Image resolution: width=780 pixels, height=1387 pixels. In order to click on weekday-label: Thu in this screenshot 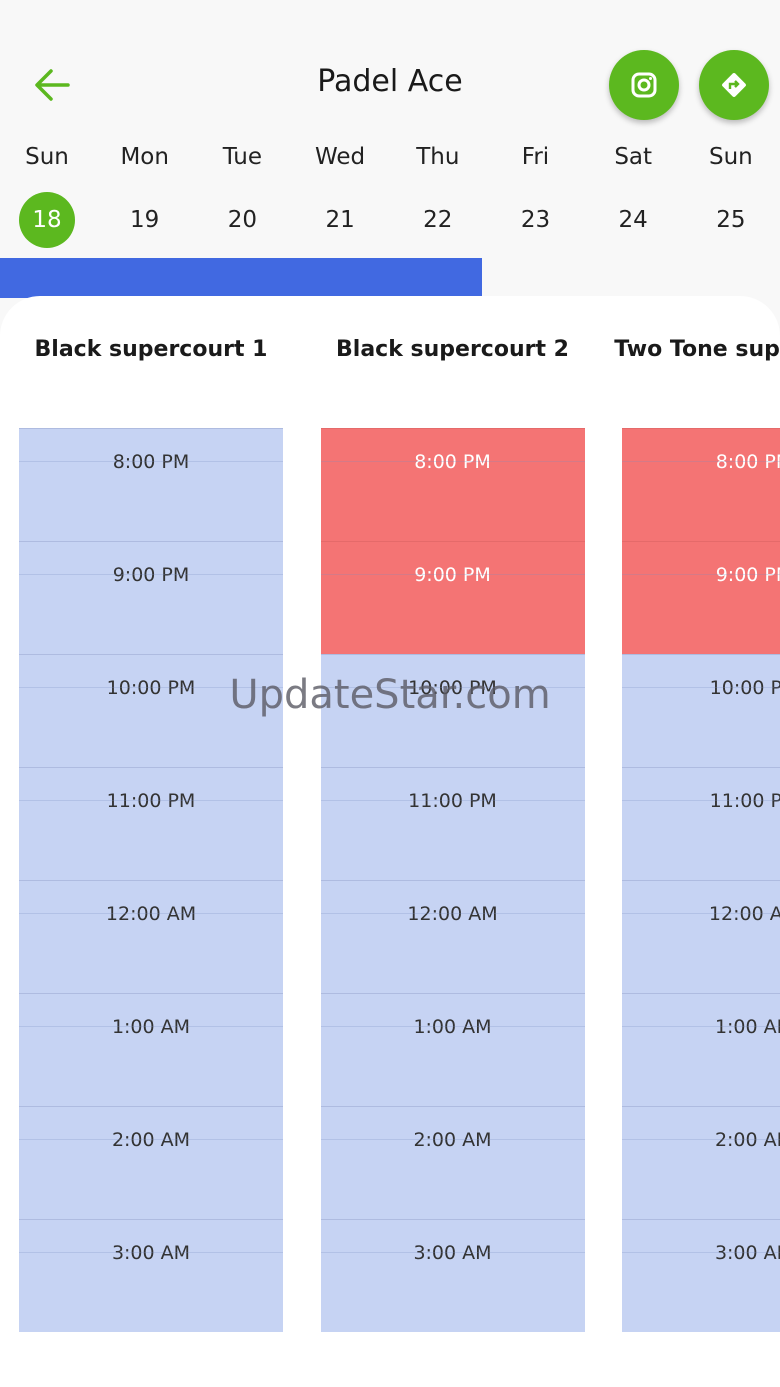, I will do `click(438, 157)`.